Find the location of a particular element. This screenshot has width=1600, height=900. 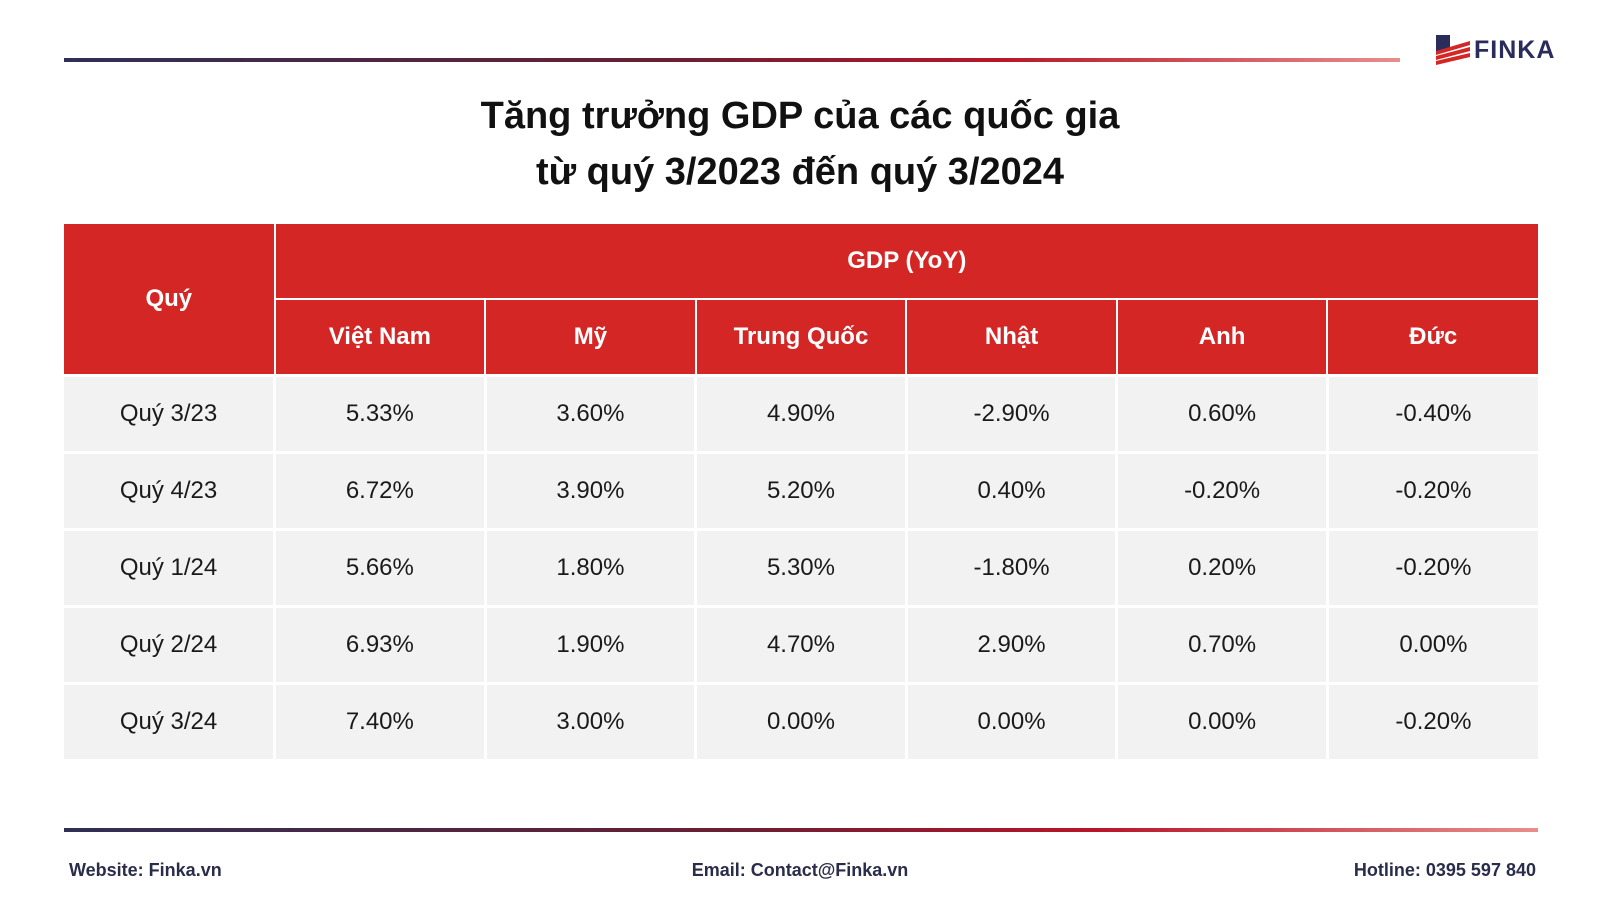

table-cell: 7.40% is located at coordinates (380, 722).